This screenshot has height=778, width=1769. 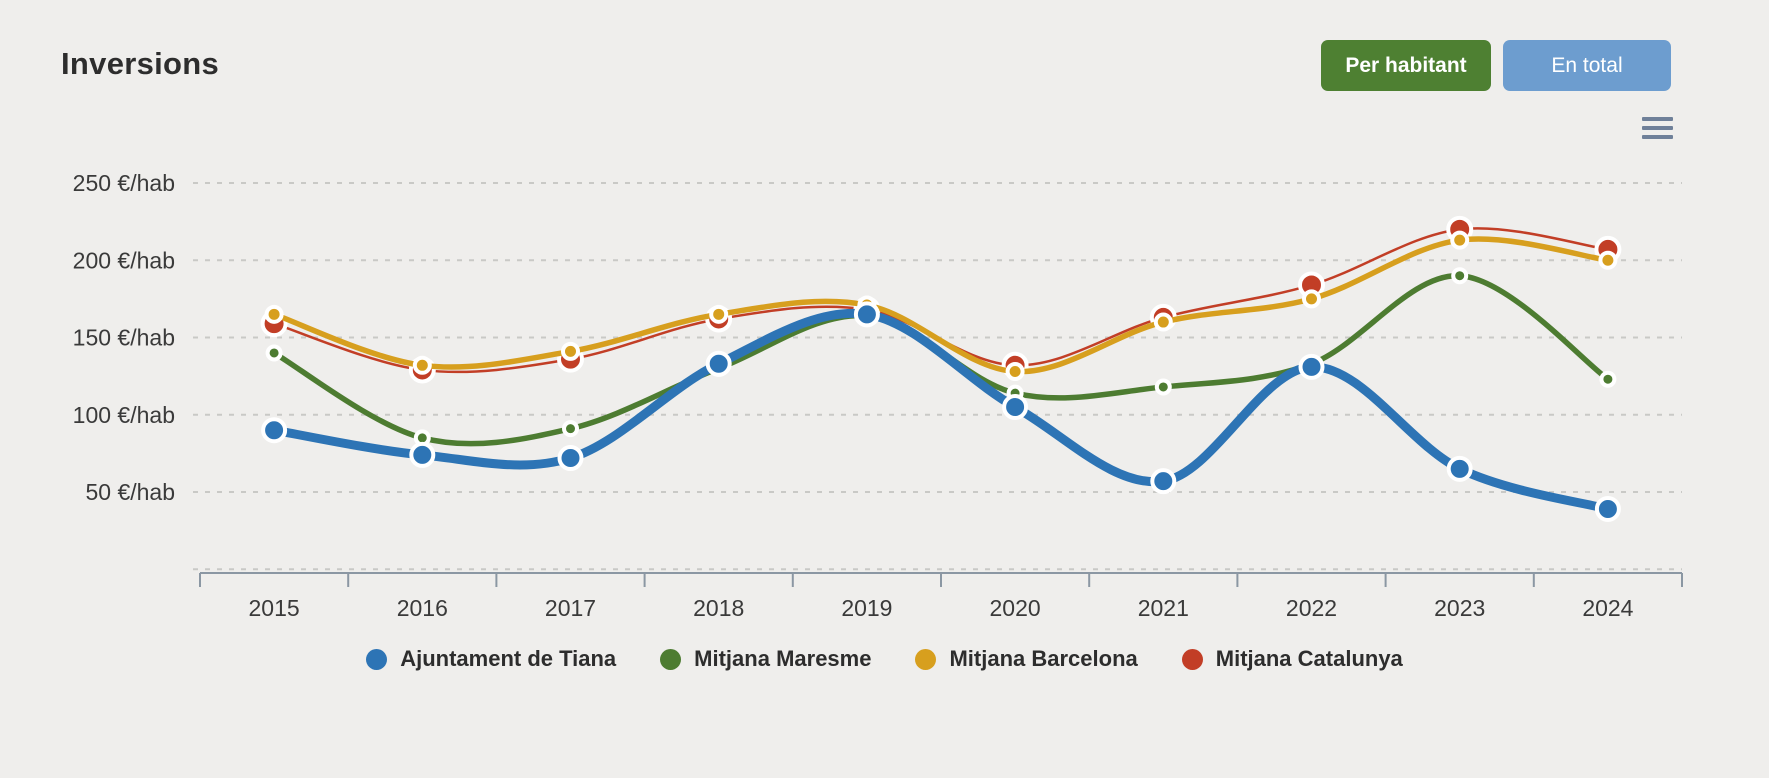 What do you see at coordinates (1311, 608) in the screenshot?
I see `x-axis-tick-label: 2022` at bounding box center [1311, 608].